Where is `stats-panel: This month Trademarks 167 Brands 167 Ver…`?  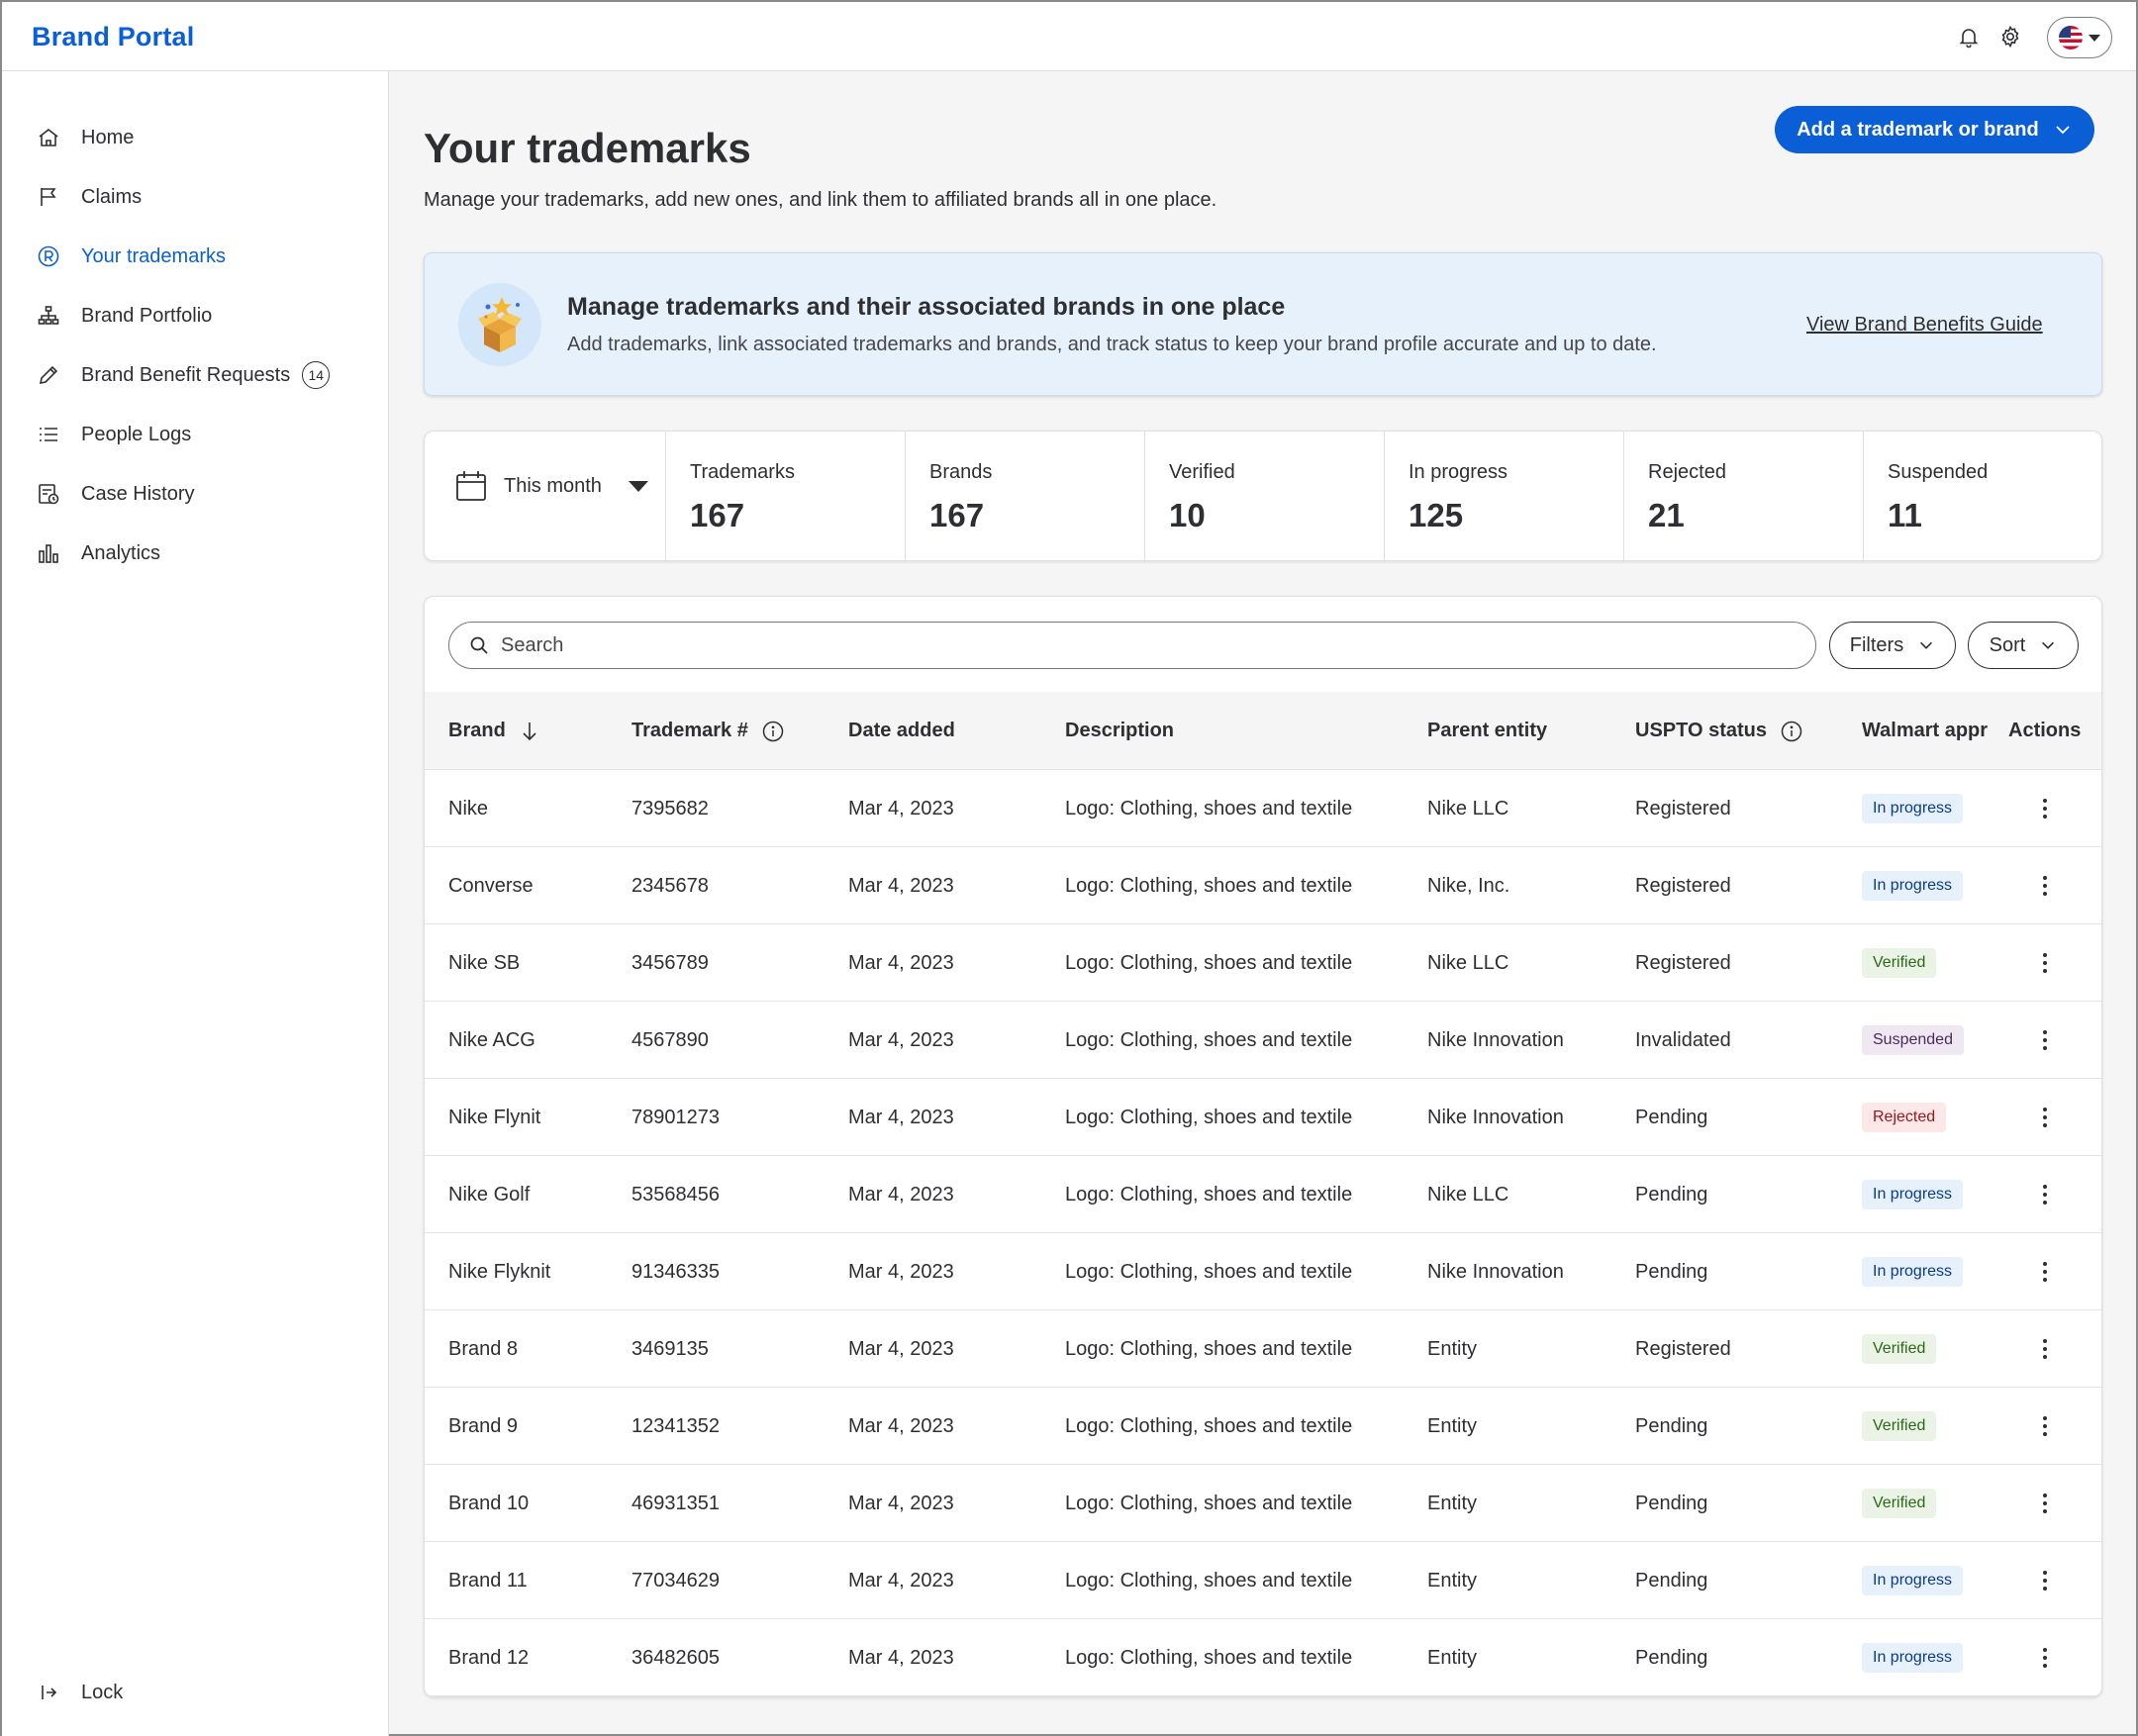
stats-panel: This month Trademarks 167 Brands 167 Ver… is located at coordinates (1263, 496).